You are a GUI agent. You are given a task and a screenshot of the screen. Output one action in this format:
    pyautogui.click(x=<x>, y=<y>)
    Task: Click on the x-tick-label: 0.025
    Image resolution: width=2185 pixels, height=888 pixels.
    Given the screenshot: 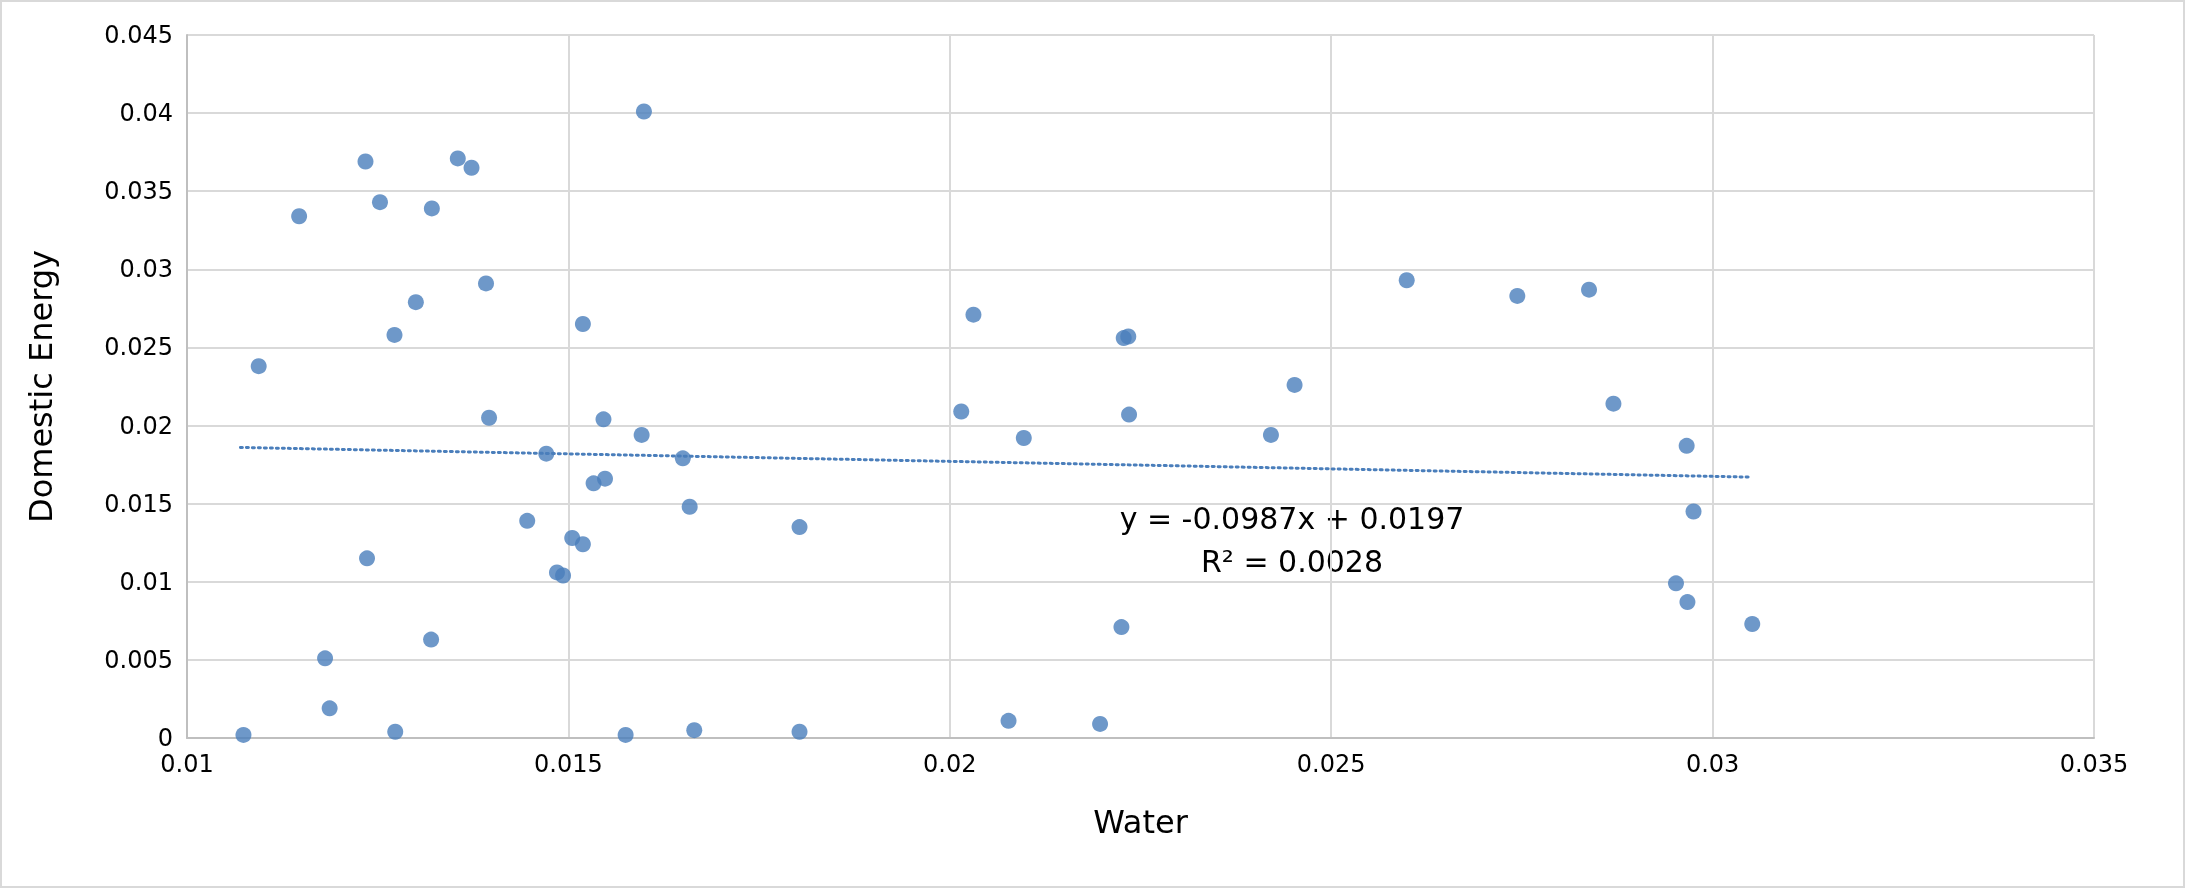 What is the action you would take?
    pyautogui.click(x=1331, y=764)
    